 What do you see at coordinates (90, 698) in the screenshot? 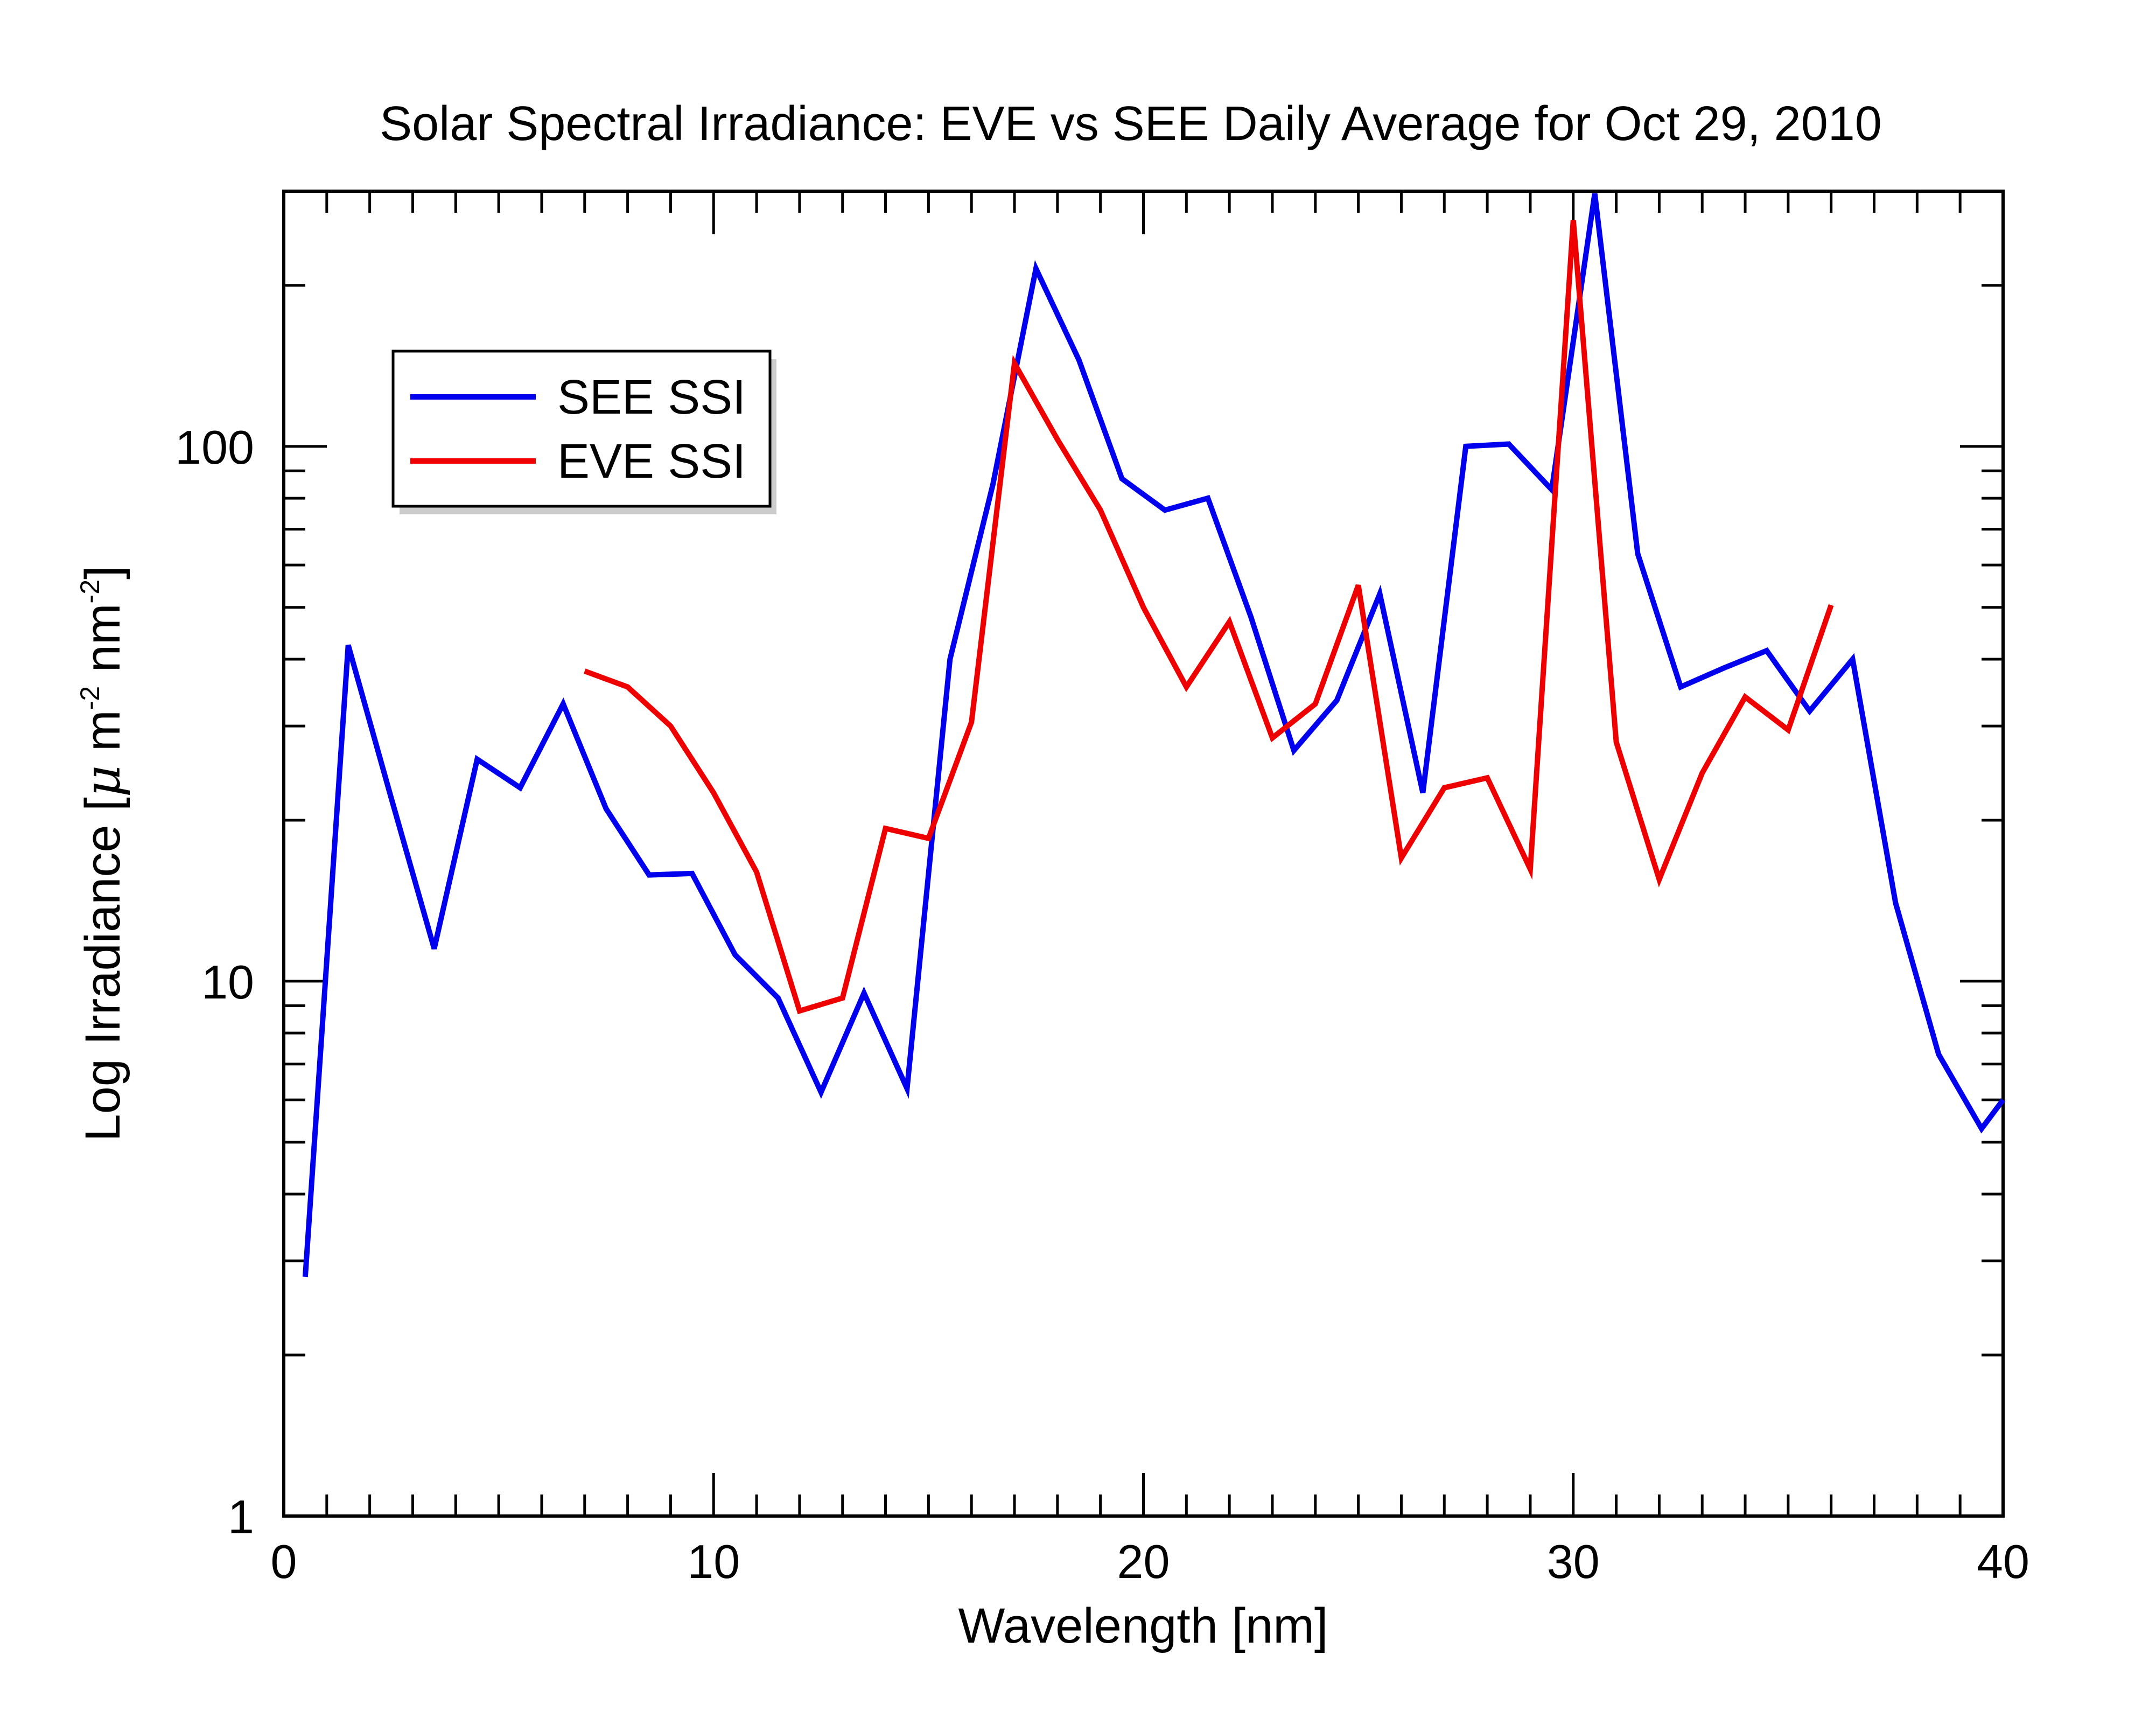
I see `y-axis-label-m-exp: -2` at bounding box center [90, 698].